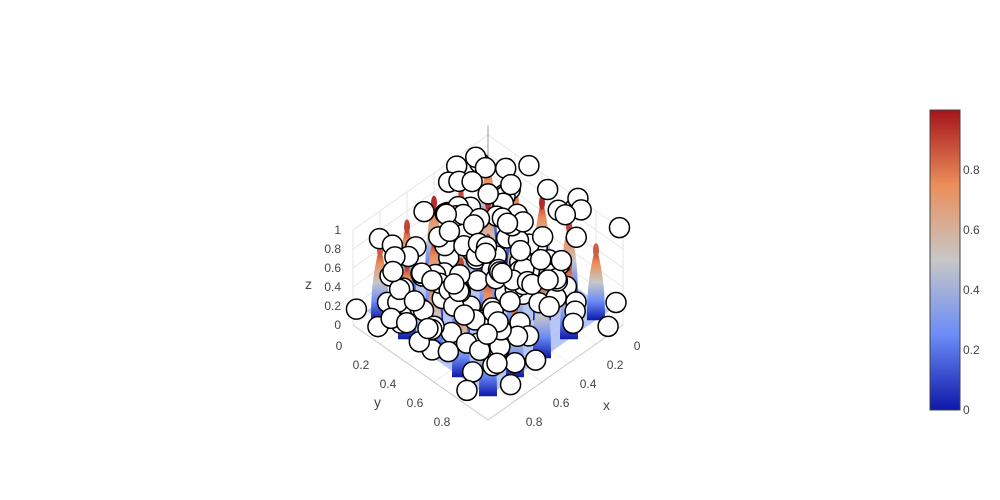 The height and width of the screenshot is (500, 1000). What do you see at coordinates (606, 405) in the screenshot?
I see `x-axis-title: x` at bounding box center [606, 405].